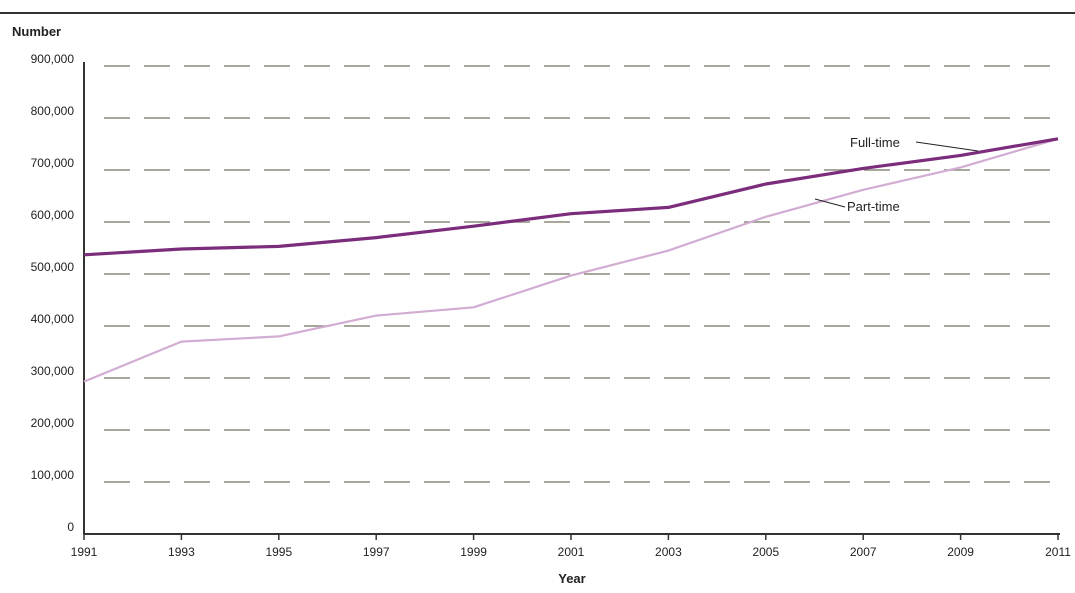  What do you see at coordinates (70, 527) in the screenshot?
I see `y-tick-label: 0` at bounding box center [70, 527].